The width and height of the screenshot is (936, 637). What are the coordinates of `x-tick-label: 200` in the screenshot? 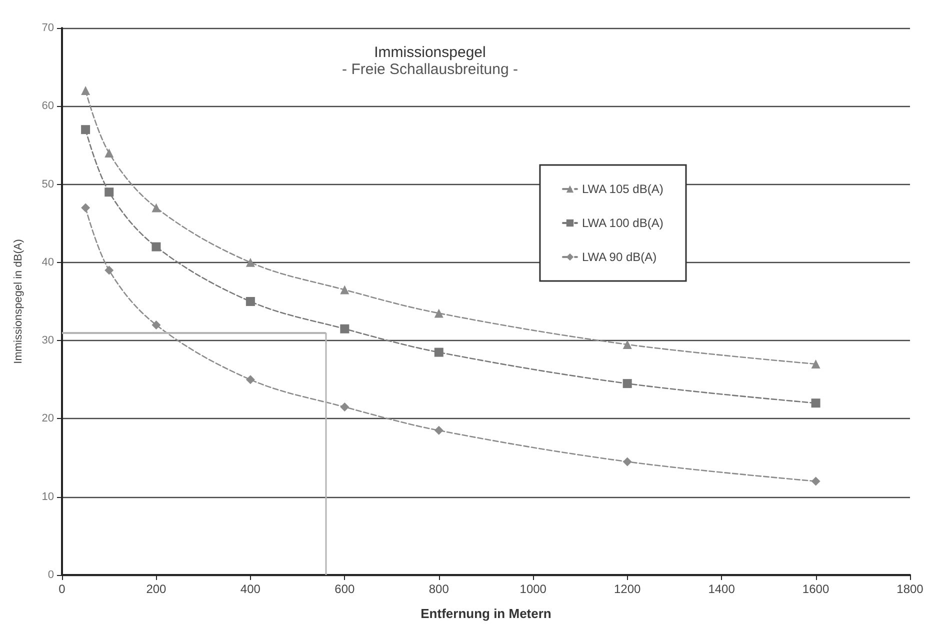 It's located at (156, 589).